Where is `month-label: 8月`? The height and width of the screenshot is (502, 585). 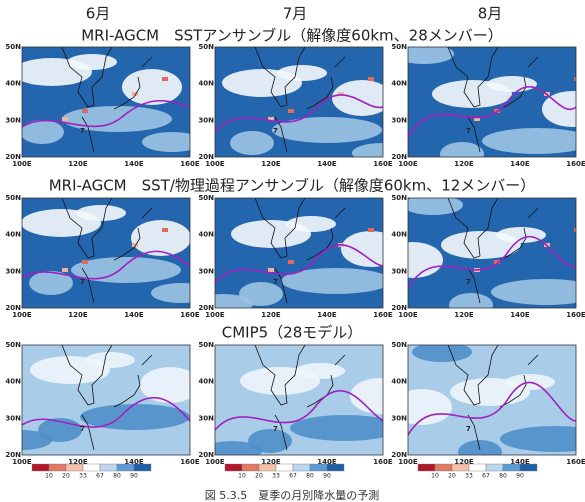 month-label: 8月 is located at coordinates (490, 14).